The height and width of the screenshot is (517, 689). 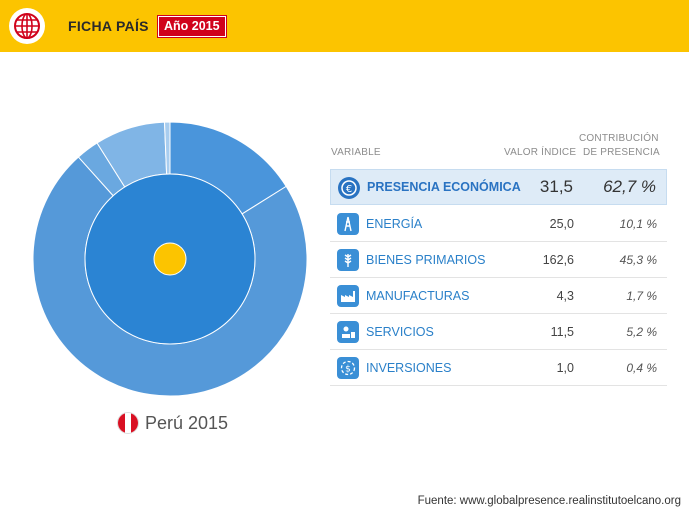 I want to click on header-index: VALOR ÍNDICE, so click(x=540, y=152).